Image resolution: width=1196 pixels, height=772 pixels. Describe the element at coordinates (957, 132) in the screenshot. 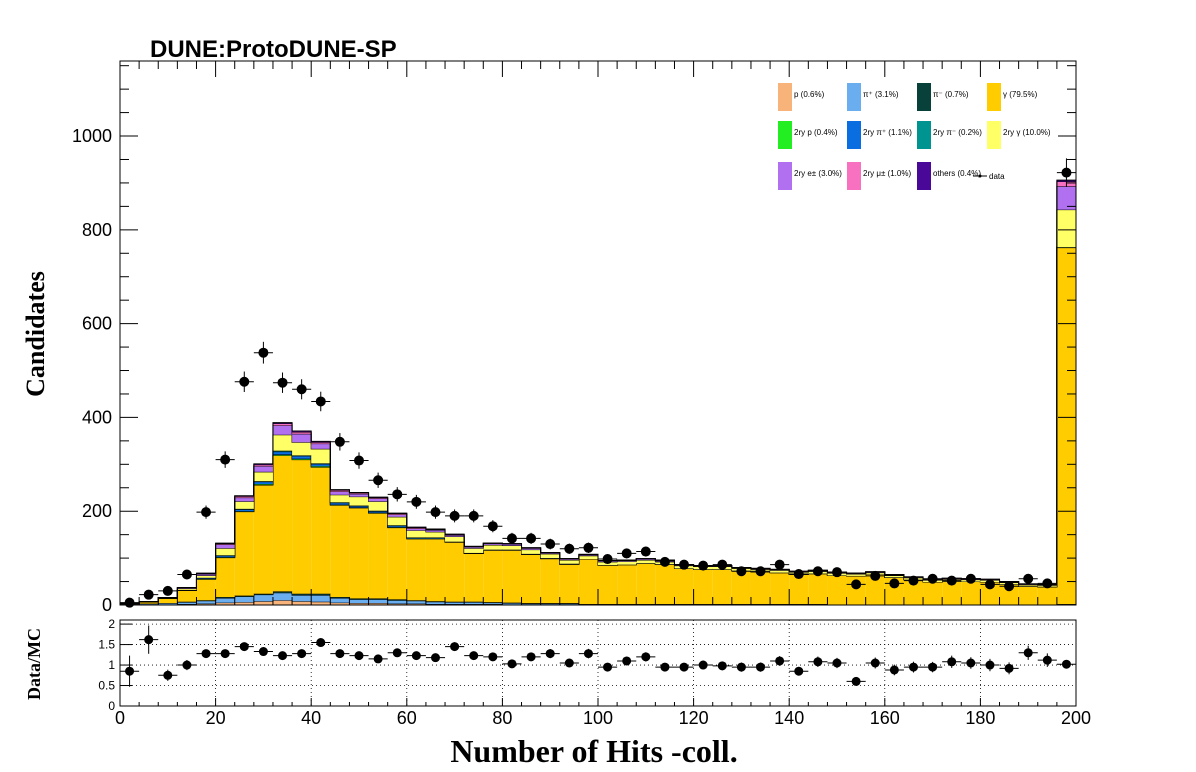

I see `legend-label: 2ry π⁻ (0.2%)` at that location.